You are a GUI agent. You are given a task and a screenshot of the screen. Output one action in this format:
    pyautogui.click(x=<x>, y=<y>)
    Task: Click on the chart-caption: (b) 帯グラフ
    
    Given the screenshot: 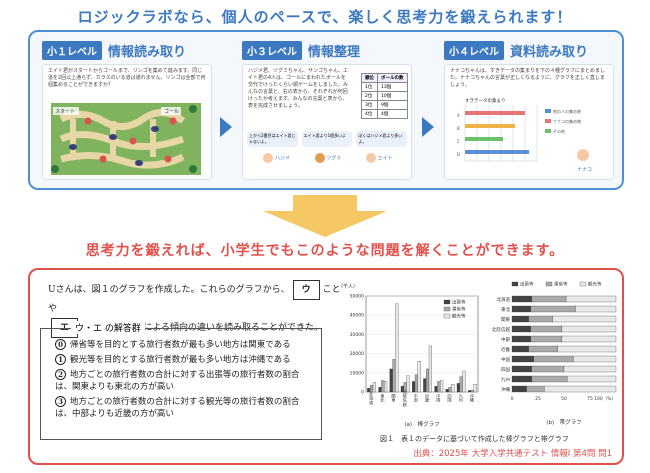 What is the action you would take?
    pyautogui.click(x=563, y=422)
    